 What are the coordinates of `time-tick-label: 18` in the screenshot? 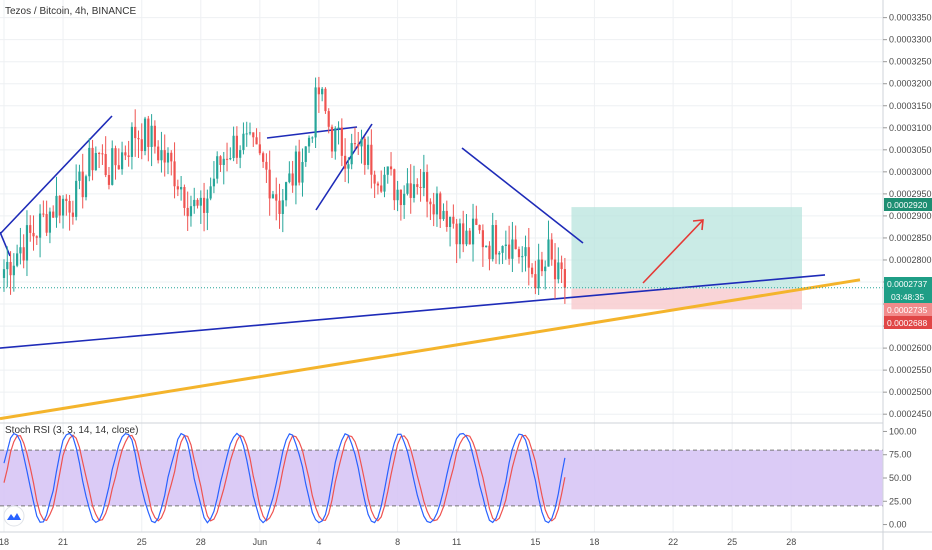 It's located at (4, 542).